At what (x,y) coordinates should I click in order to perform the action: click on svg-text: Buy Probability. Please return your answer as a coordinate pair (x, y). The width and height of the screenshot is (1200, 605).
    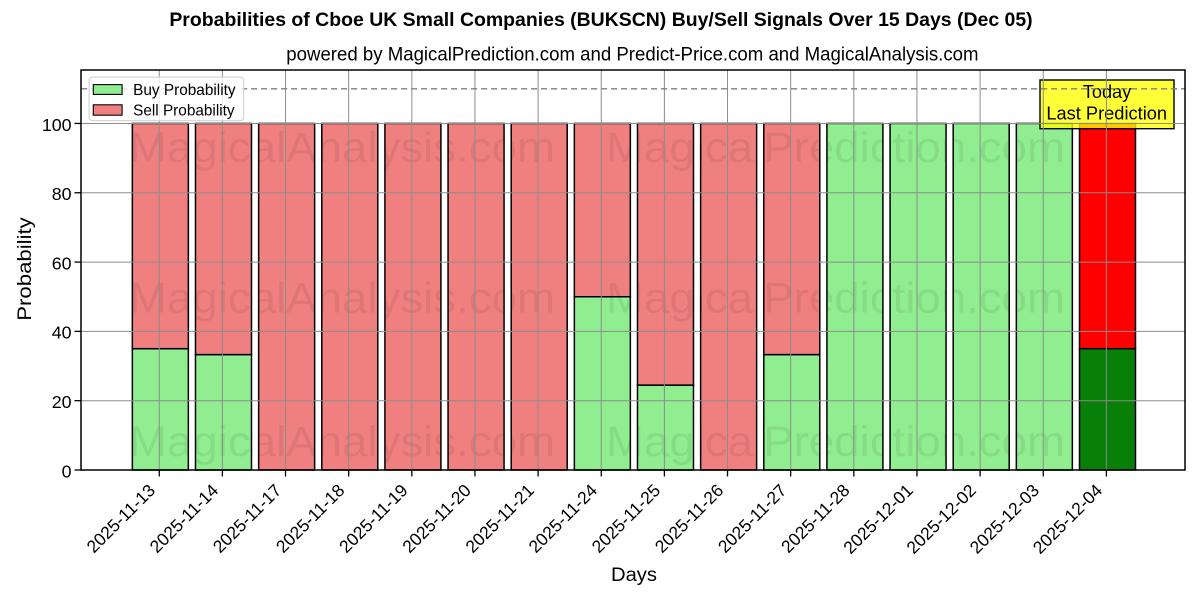
    Looking at the image, I should click on (184, 90).